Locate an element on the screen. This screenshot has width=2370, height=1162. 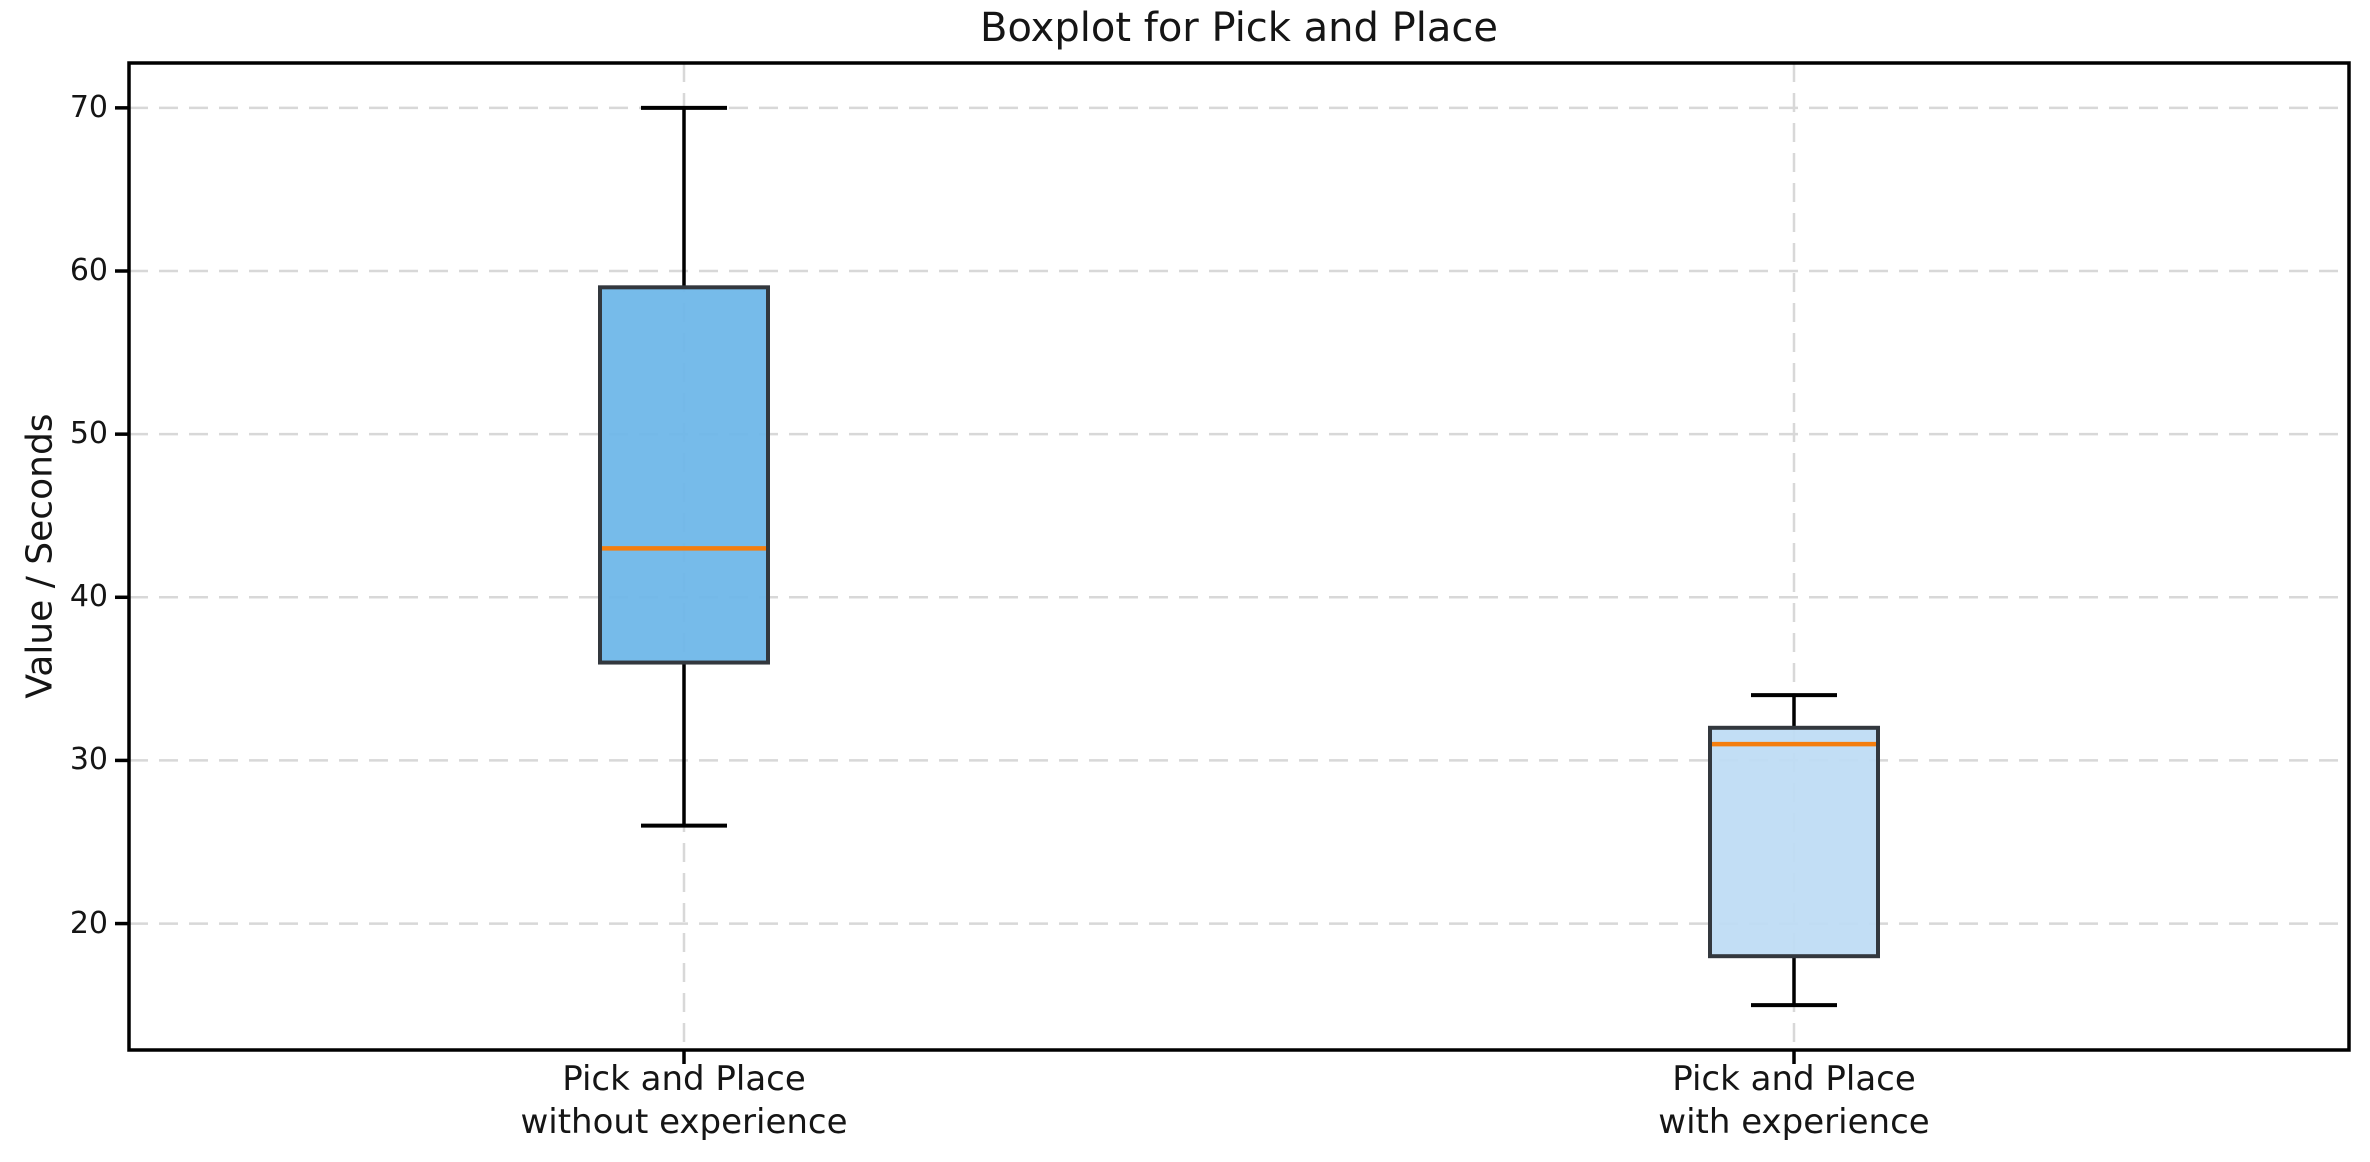
y-tick-label: 60 is located at coordinates (88, 270).